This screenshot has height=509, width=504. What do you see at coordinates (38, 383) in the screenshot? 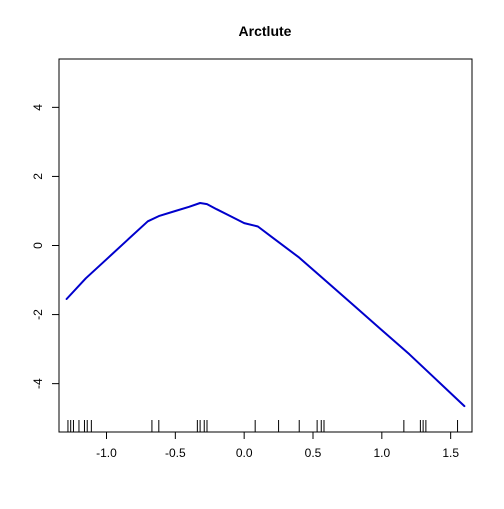
I see `y-tick-label: -4` at bounding box center [38, 383].